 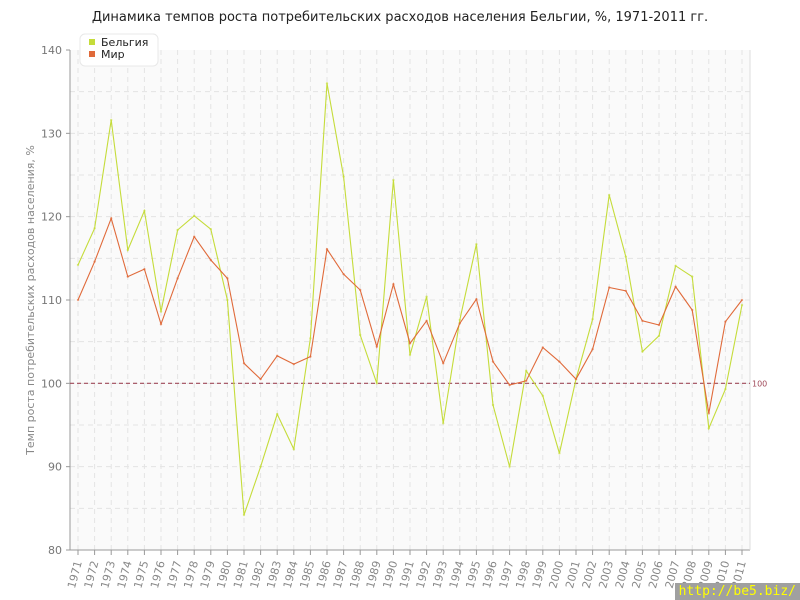 I want to click on legend-box, so click(x=119, y=50).